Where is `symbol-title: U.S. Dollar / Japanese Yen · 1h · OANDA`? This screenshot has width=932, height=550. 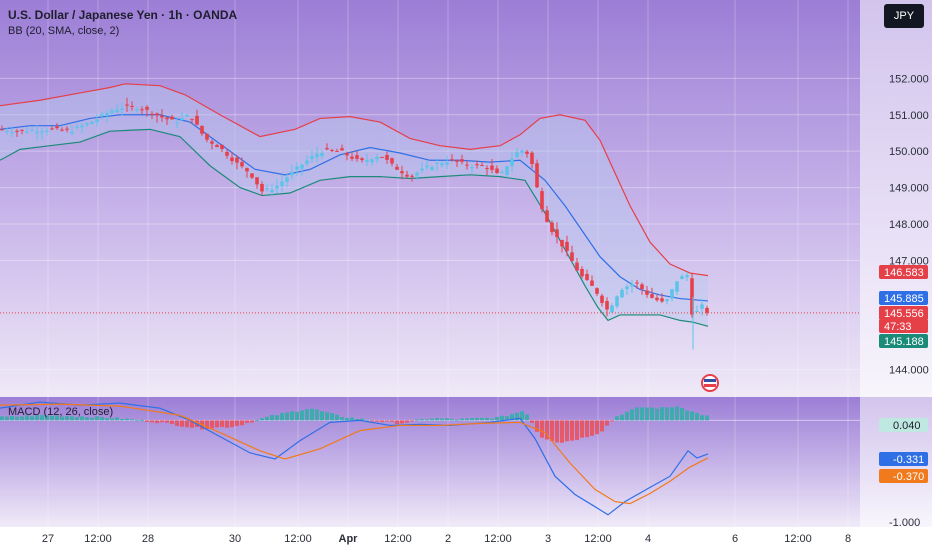 symbol-title: U.S. Dollar / Japanese Yen · 1h · OANDA is located at coordinates (123, 15).